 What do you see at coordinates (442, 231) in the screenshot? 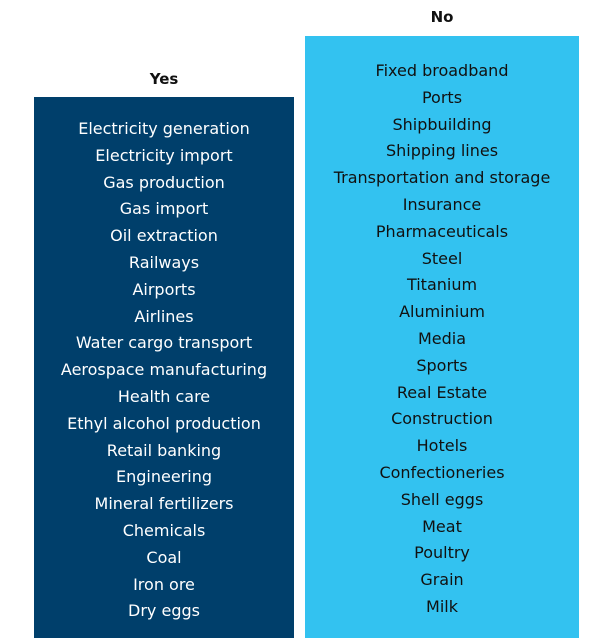
I see `list-item: Pharmaceuticals` at bounding box center [442, 231].